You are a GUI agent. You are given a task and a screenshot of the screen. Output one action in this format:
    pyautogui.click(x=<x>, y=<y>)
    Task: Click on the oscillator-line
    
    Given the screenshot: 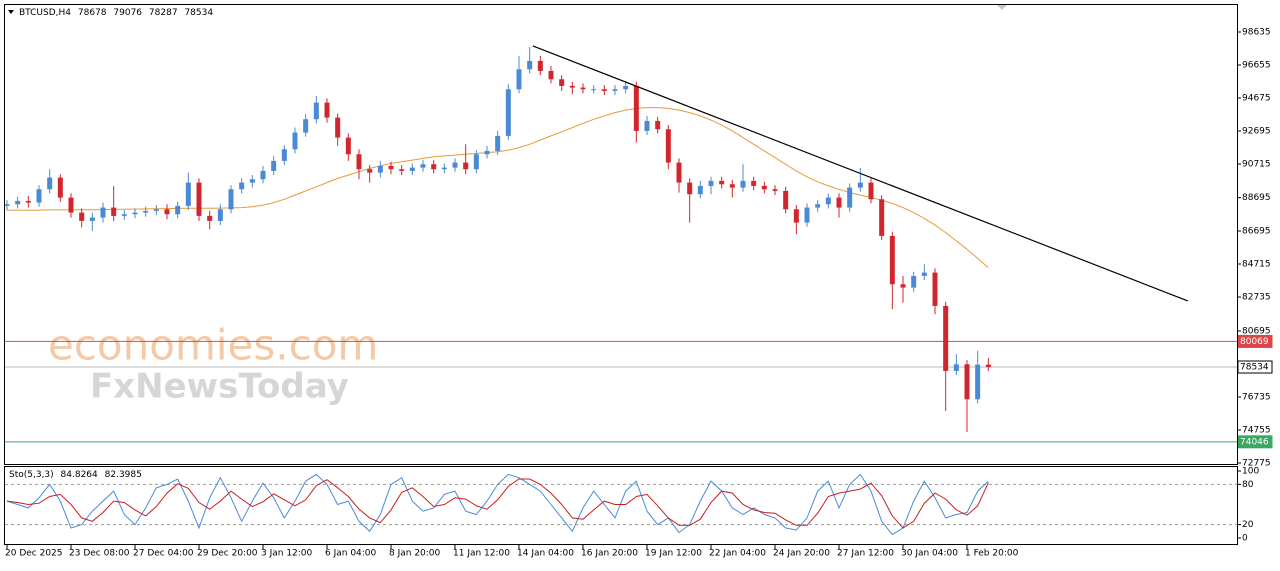 What is the action you would take?
    pyautogui.click(x=497, y=503)
    